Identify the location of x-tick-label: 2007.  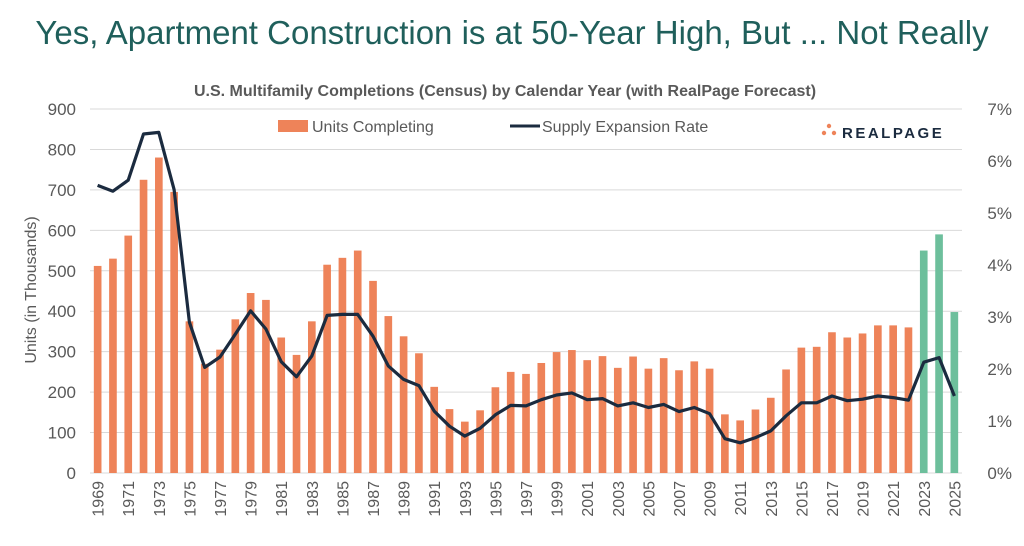
(680, 499).